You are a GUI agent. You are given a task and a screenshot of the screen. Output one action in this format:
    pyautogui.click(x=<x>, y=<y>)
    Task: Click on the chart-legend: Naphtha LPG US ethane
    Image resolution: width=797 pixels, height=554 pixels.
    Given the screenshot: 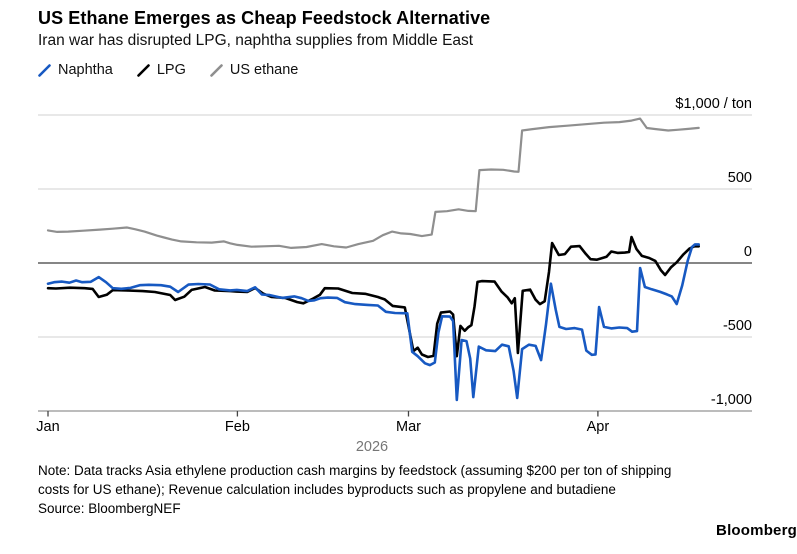 What is the action you would take?
    pyautogui.click(x=168, y=70)
    